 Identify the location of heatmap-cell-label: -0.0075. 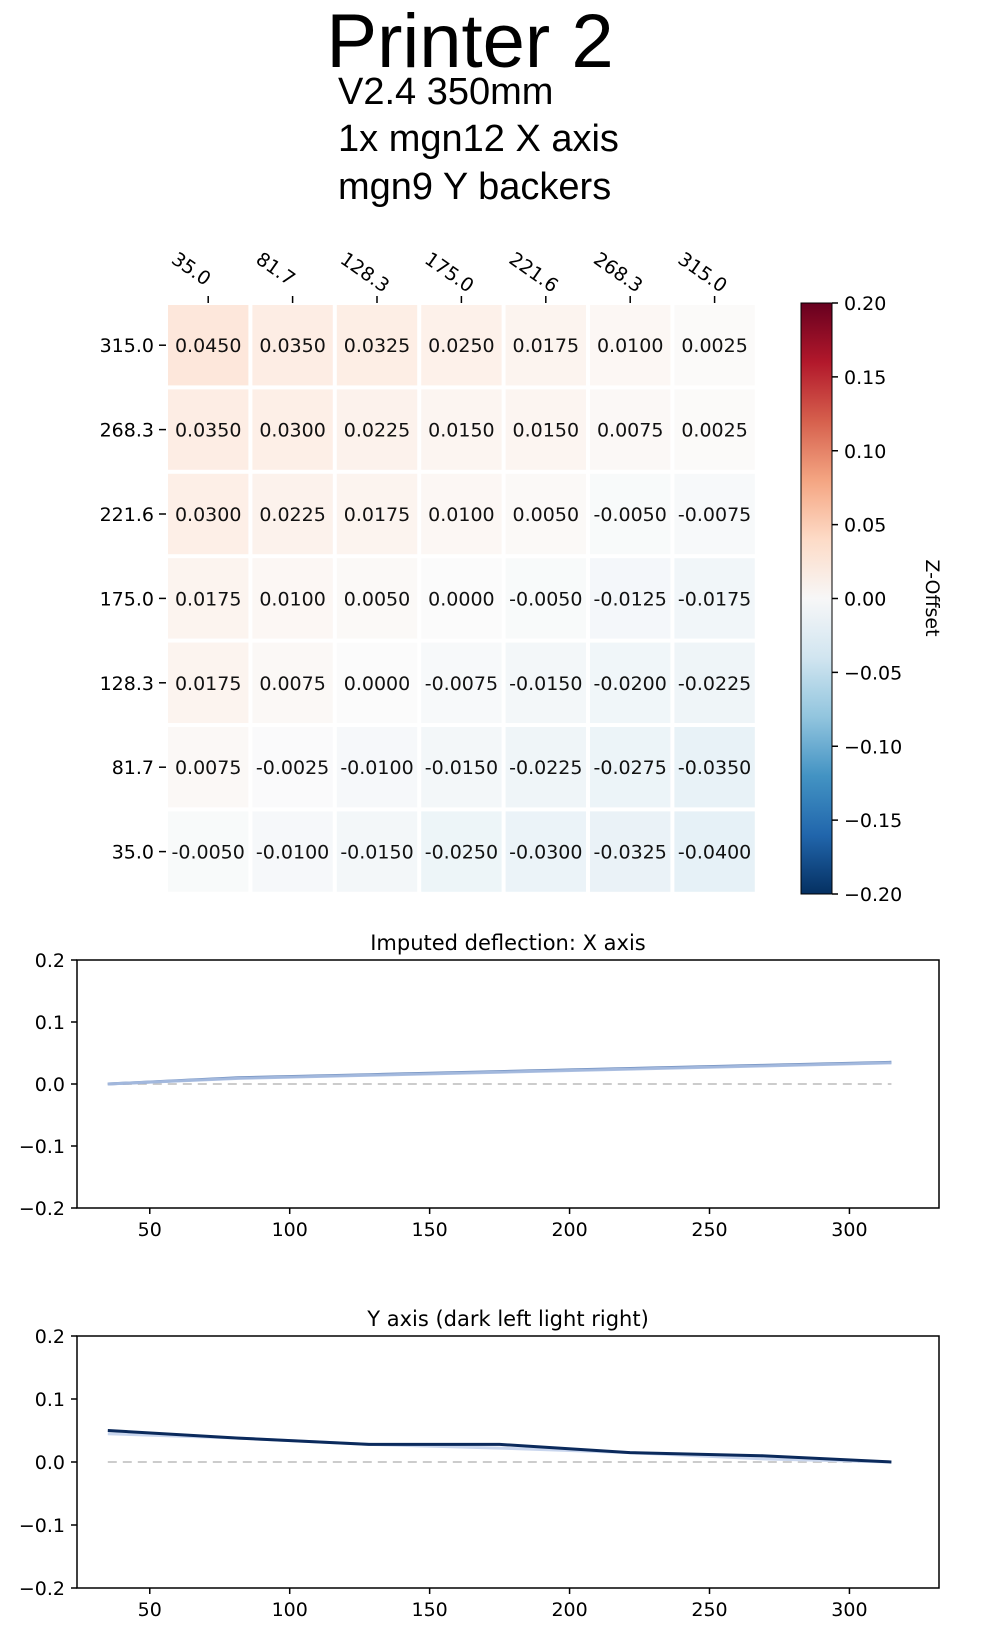
(714, 515).